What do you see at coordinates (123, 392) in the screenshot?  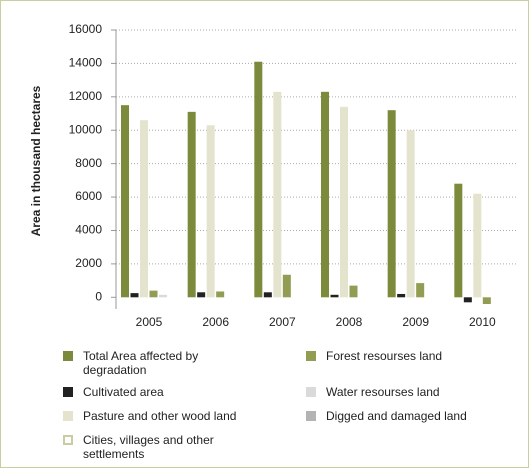 I see `legend-label: Cultivated area` at bounding box center [123, 392].